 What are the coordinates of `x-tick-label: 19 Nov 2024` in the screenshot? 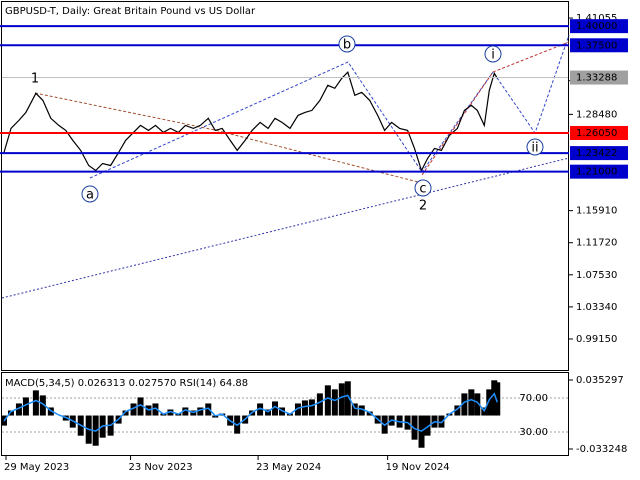 It's located at (418, 467).